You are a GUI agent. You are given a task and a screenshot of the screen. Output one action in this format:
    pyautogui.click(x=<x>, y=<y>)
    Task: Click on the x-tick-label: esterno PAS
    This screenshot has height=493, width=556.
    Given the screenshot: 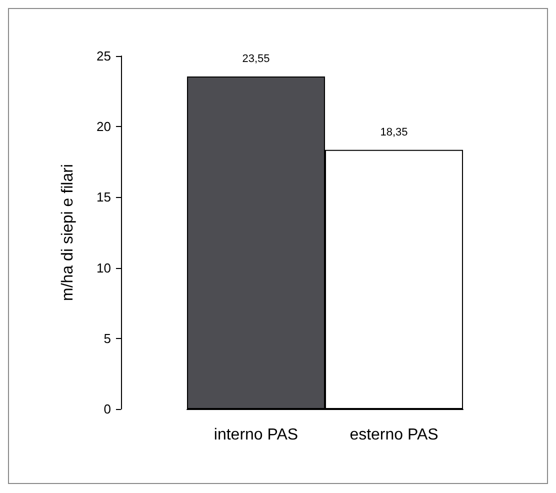 What is the action you would take?
    pyautogui.click(x=394, y=435)
    